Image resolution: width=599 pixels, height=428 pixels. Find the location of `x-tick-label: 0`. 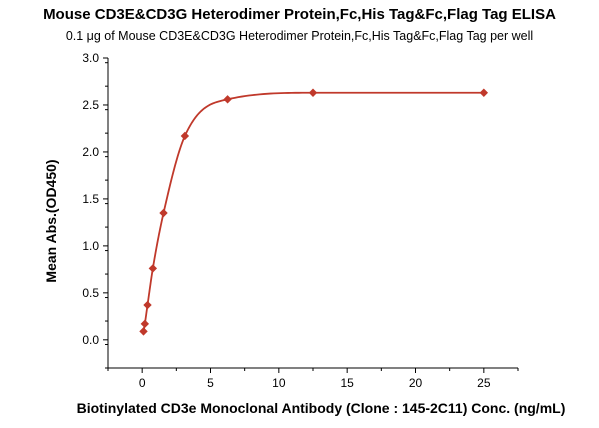

x-tick-label: 0 is located at coordinates (142, 383).